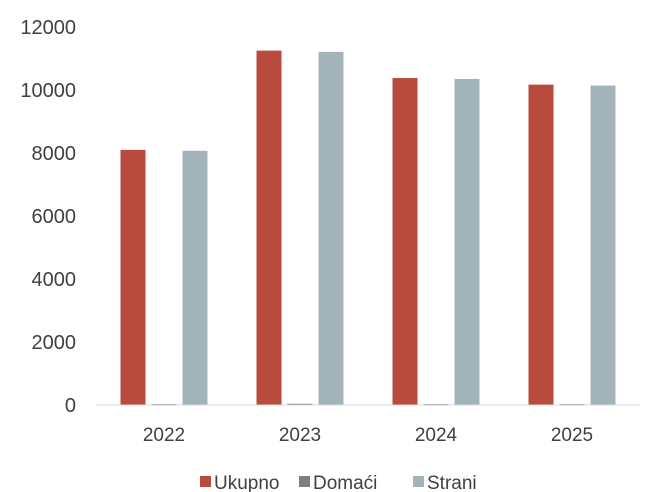  What do you see at coordinates (452, 482) in the screenshot?
I see `legend-label: Strani` at bounding box center [452, 482].